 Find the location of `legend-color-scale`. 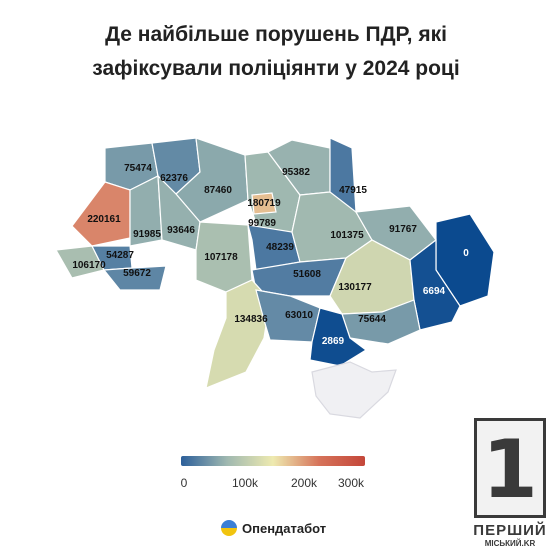

legend-color-scale is located at coordinates (273, 461).